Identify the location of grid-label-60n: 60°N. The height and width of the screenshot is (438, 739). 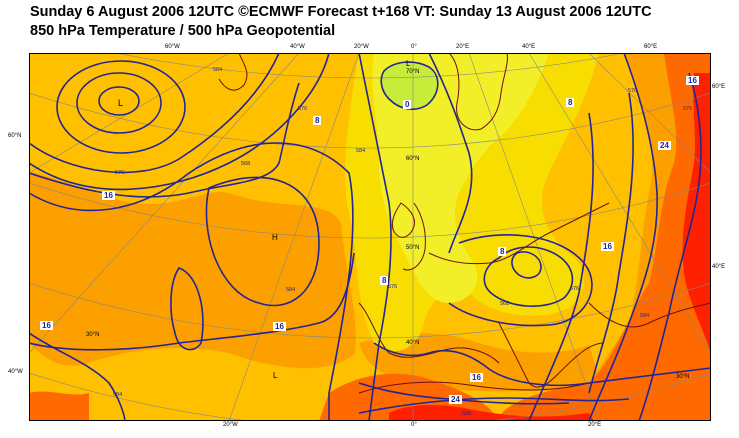
(413, 159).